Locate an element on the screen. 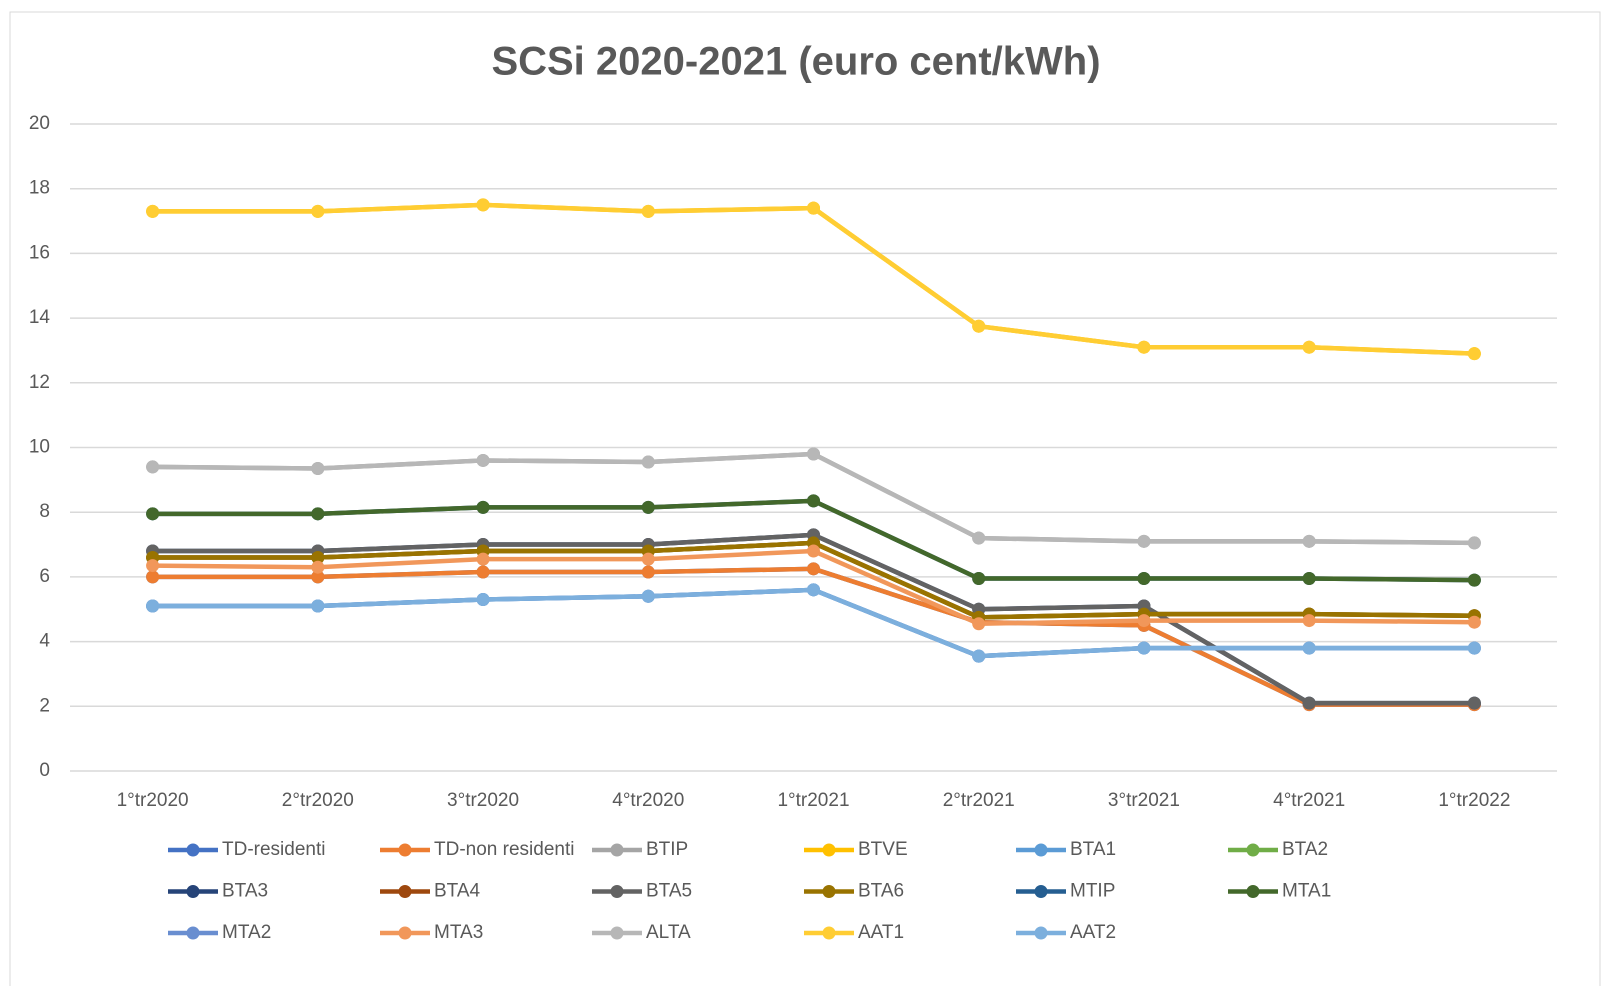  legend-label: MTA1 is located at coordinates (1306, 891).